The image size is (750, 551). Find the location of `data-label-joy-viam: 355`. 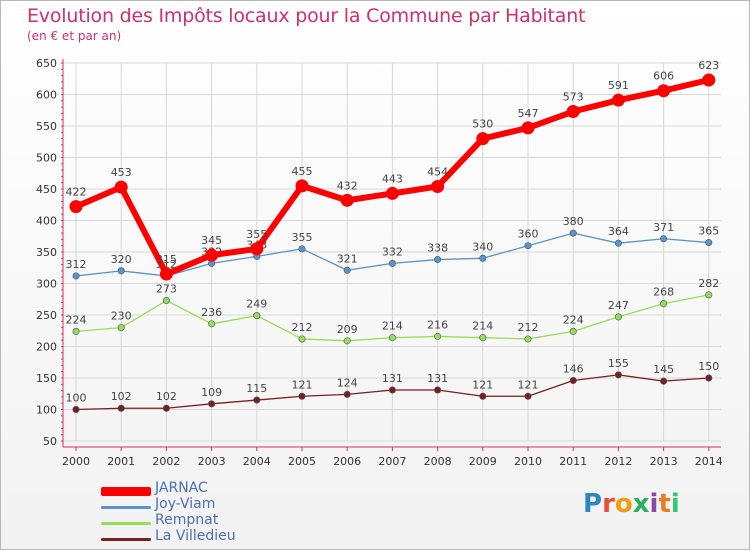

data-label-joy-viam: 355 is located at coordinates (302, 237).